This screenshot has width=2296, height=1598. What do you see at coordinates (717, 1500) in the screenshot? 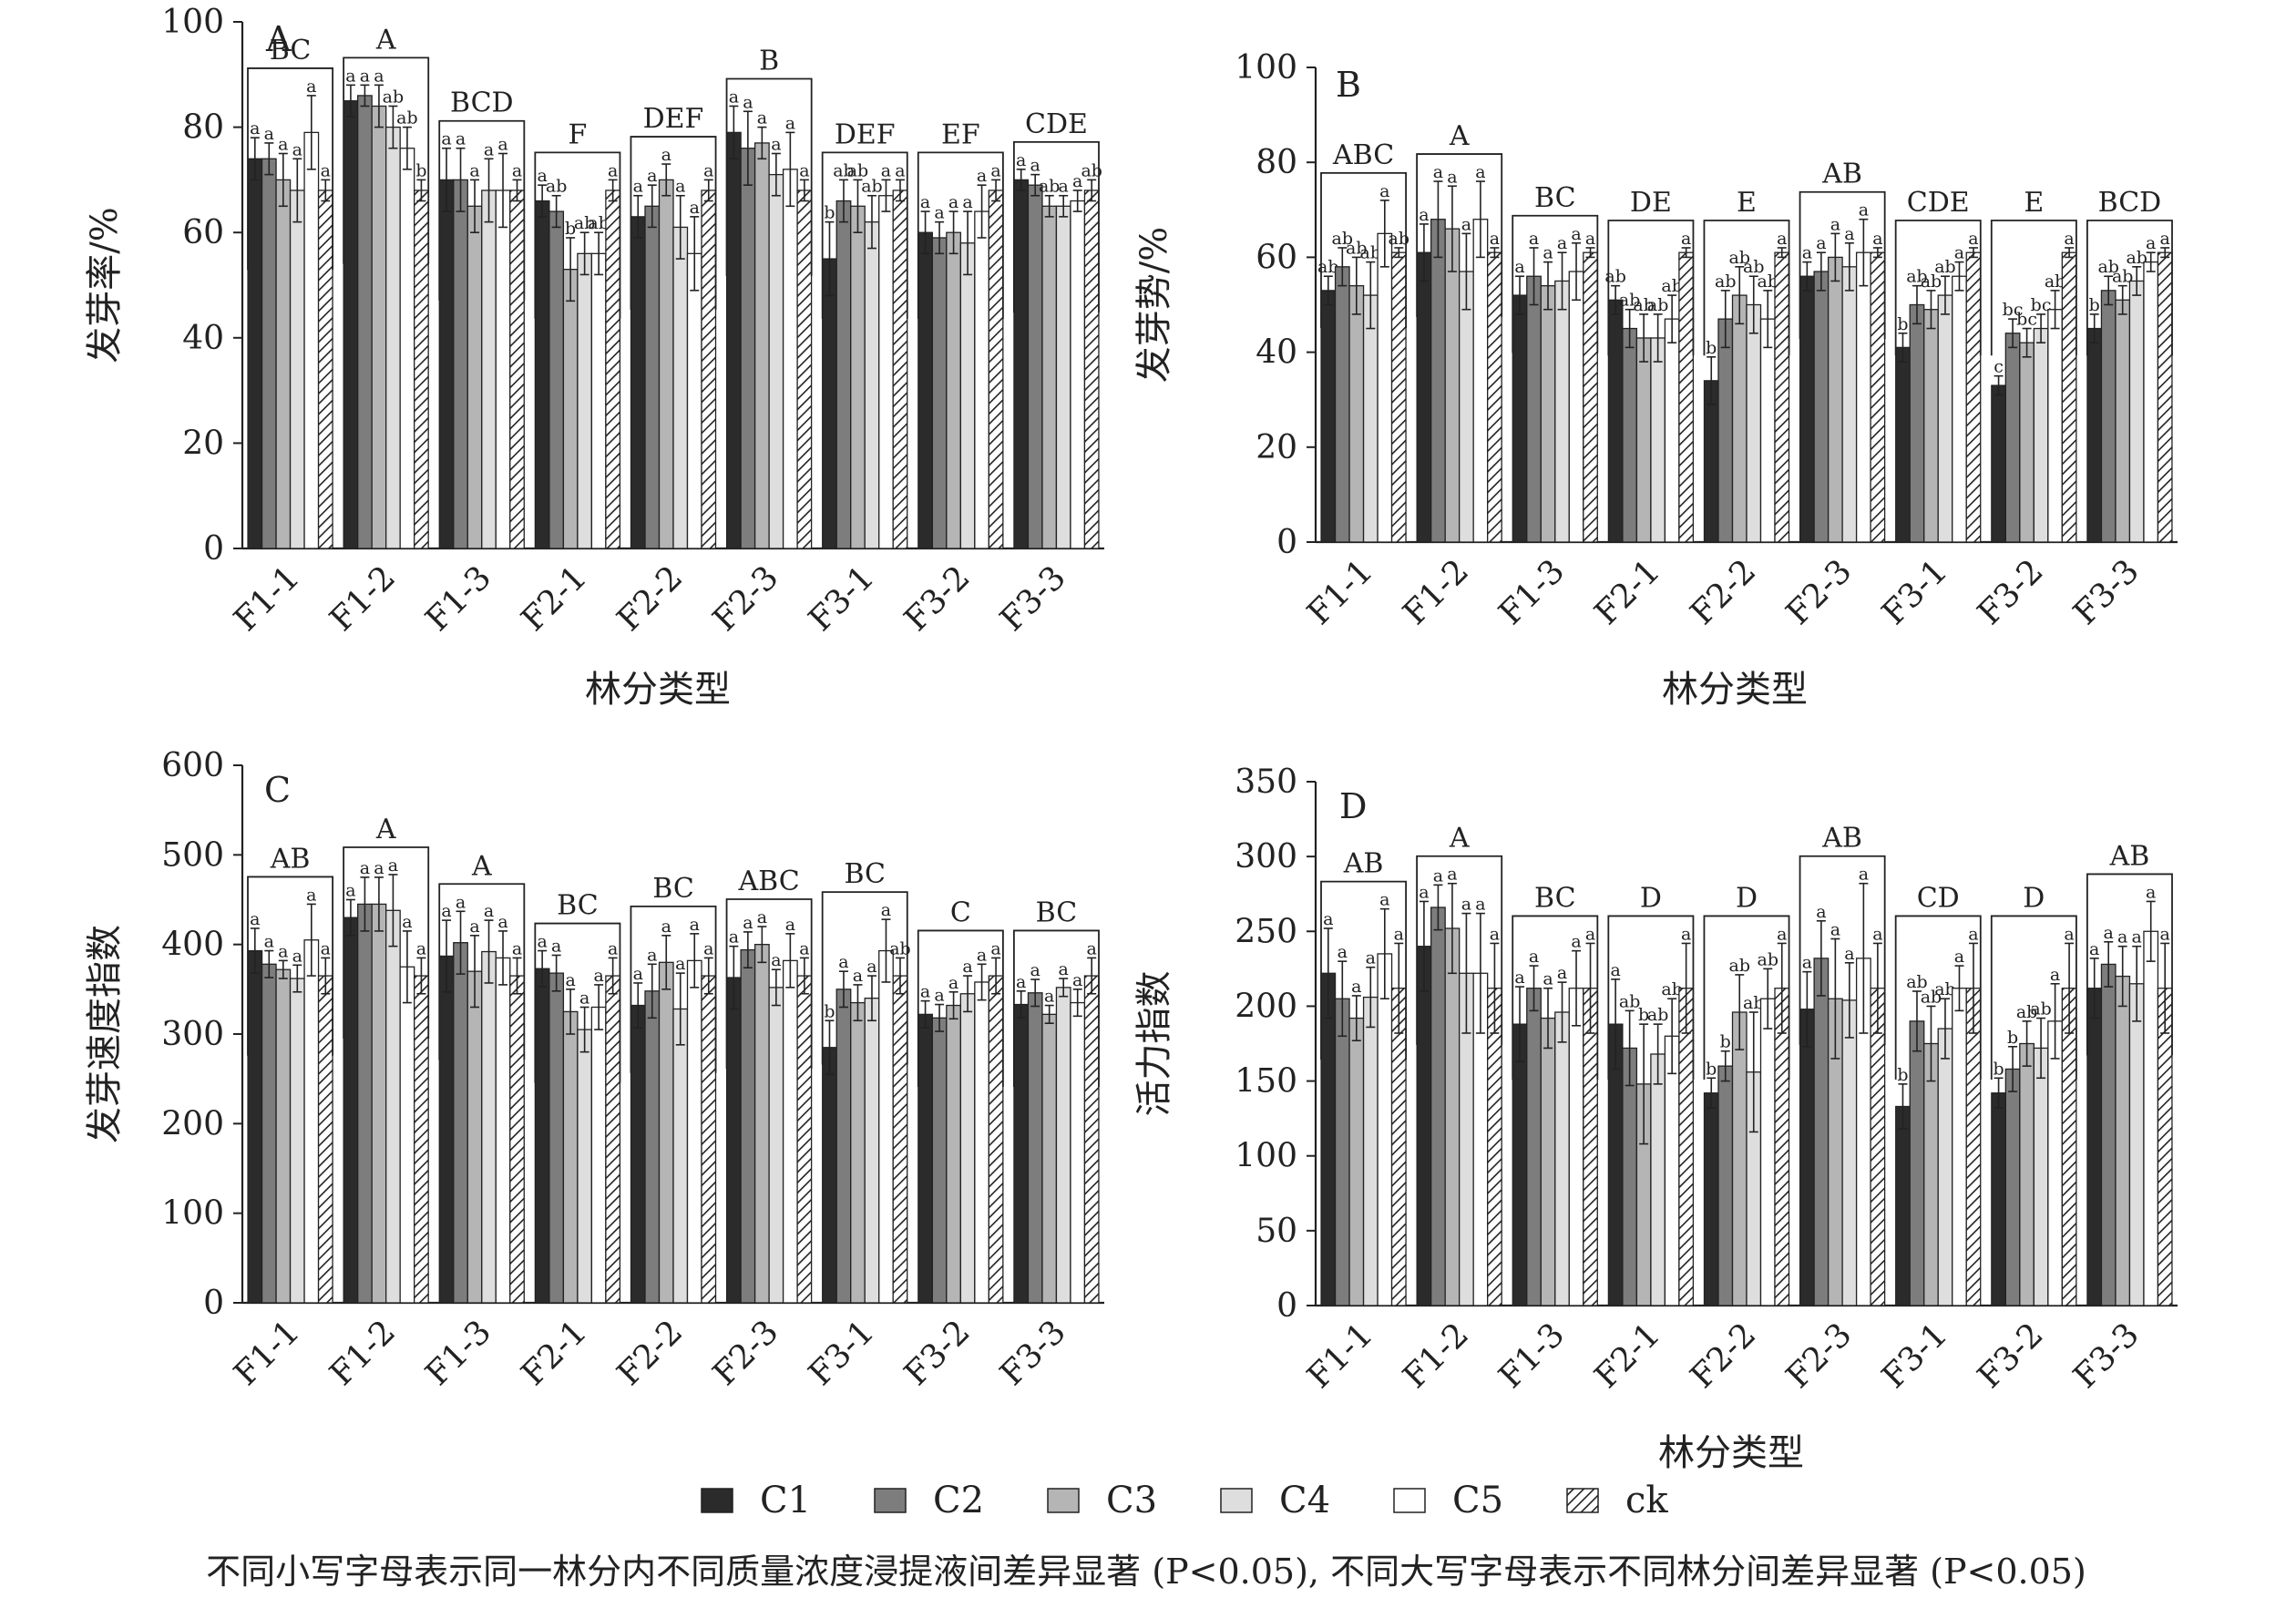
I see `legend-swatch` at bounding box center [717, 1500].